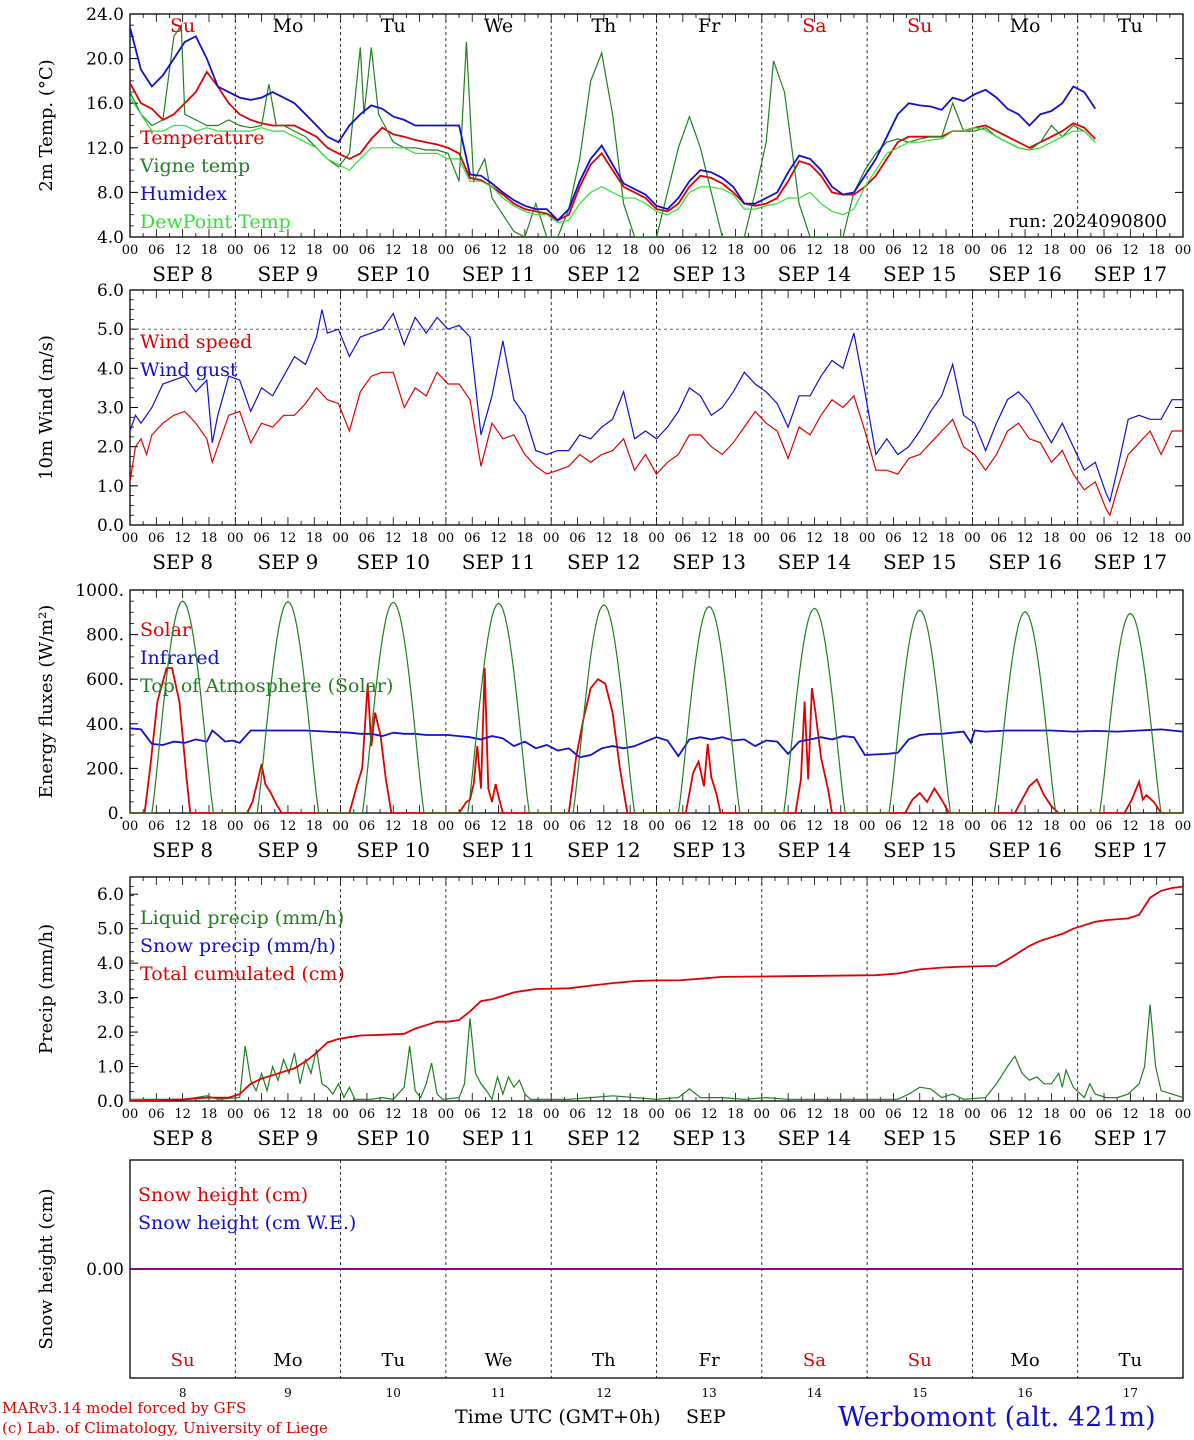 The width and height of the screenshot is (1194, 1440). I want to click on day-name-top: Su, so click(182, 26).